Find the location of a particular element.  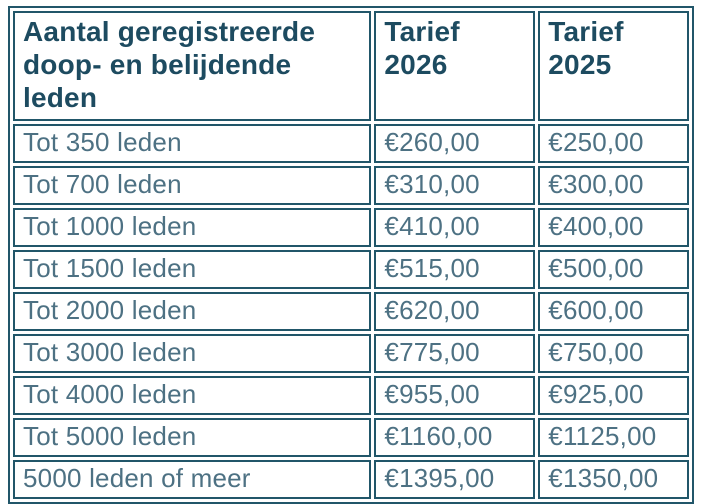

tarief-2026-cell: €955,00 is located at coordinates (455, 395).